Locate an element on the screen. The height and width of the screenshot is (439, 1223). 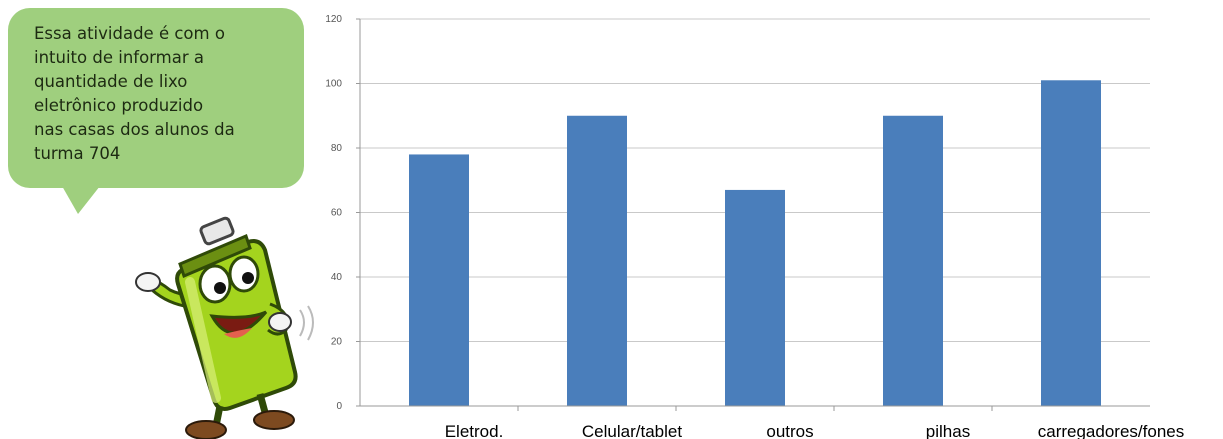
y-tick-label: 0 is located at coordinates (339, 406).